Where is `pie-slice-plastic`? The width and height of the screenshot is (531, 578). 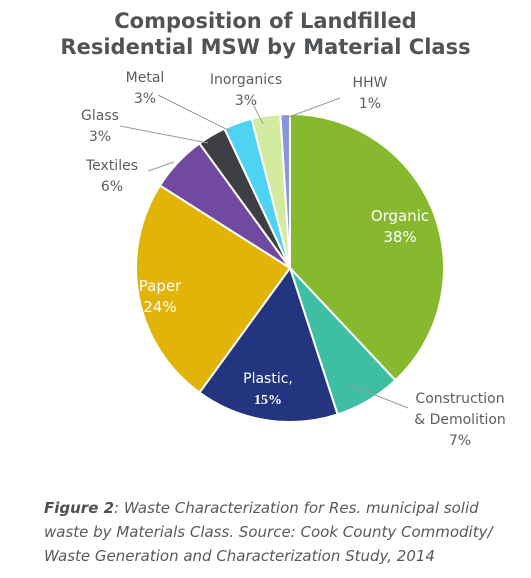
pie-slice-plastic is located at coordinates (268, 344).